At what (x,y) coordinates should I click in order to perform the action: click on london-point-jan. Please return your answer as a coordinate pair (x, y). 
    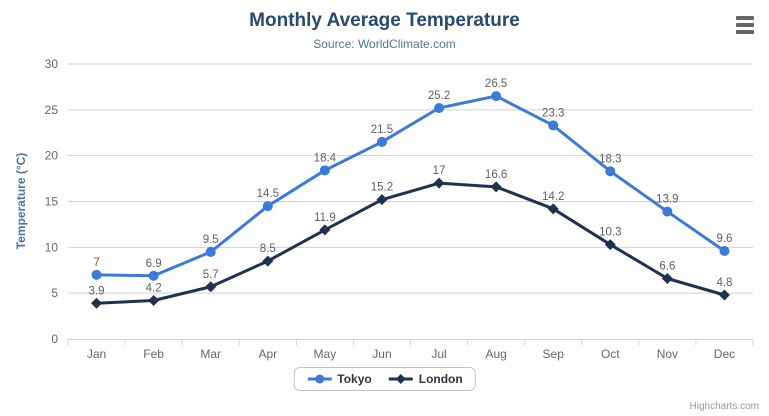
    Looking at the image, I should click on (97, 303).